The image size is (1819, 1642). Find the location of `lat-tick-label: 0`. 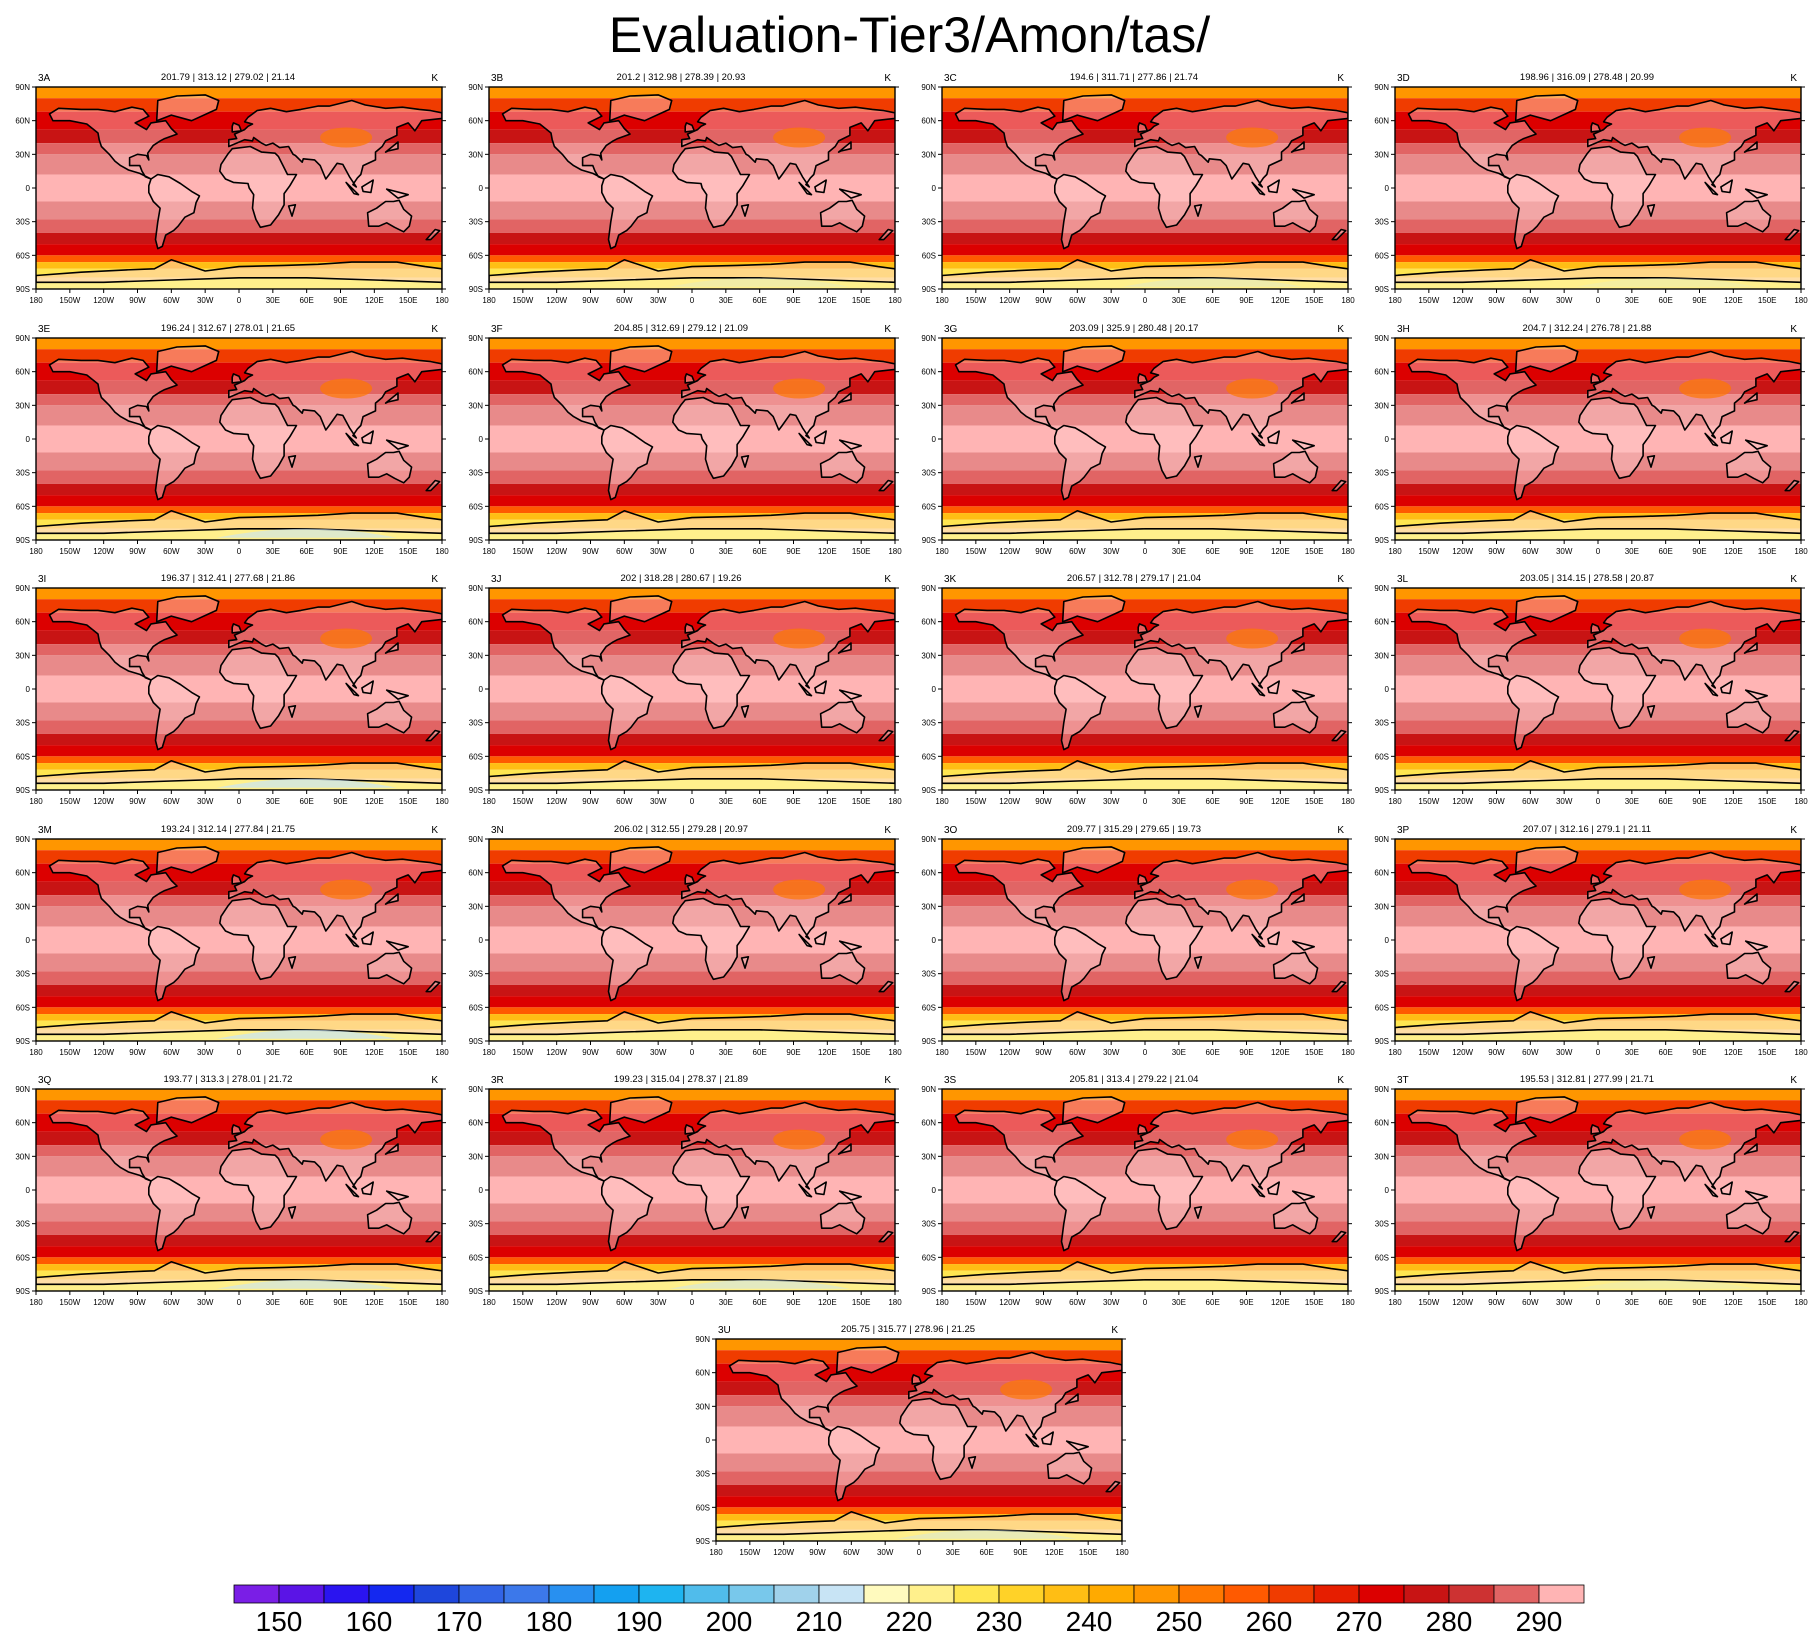

lat-tick-label: 0 is located at coordinates (934, 439).